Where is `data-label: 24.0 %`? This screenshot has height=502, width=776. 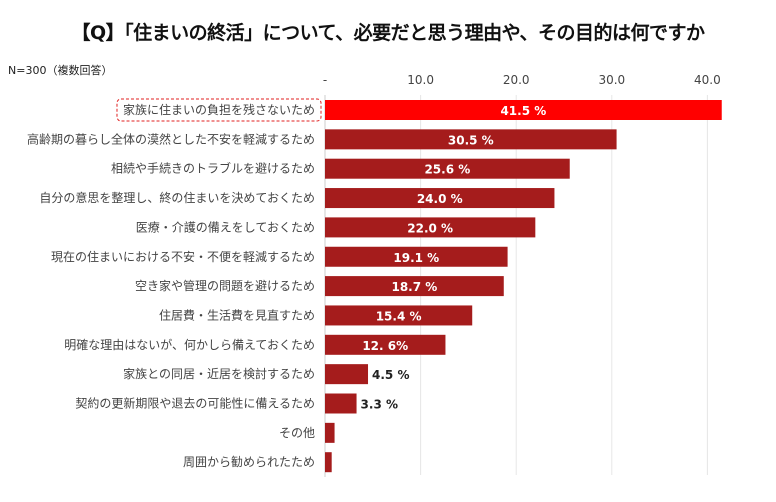 data-label: 24.0 % is located at coordinates (440, 199).